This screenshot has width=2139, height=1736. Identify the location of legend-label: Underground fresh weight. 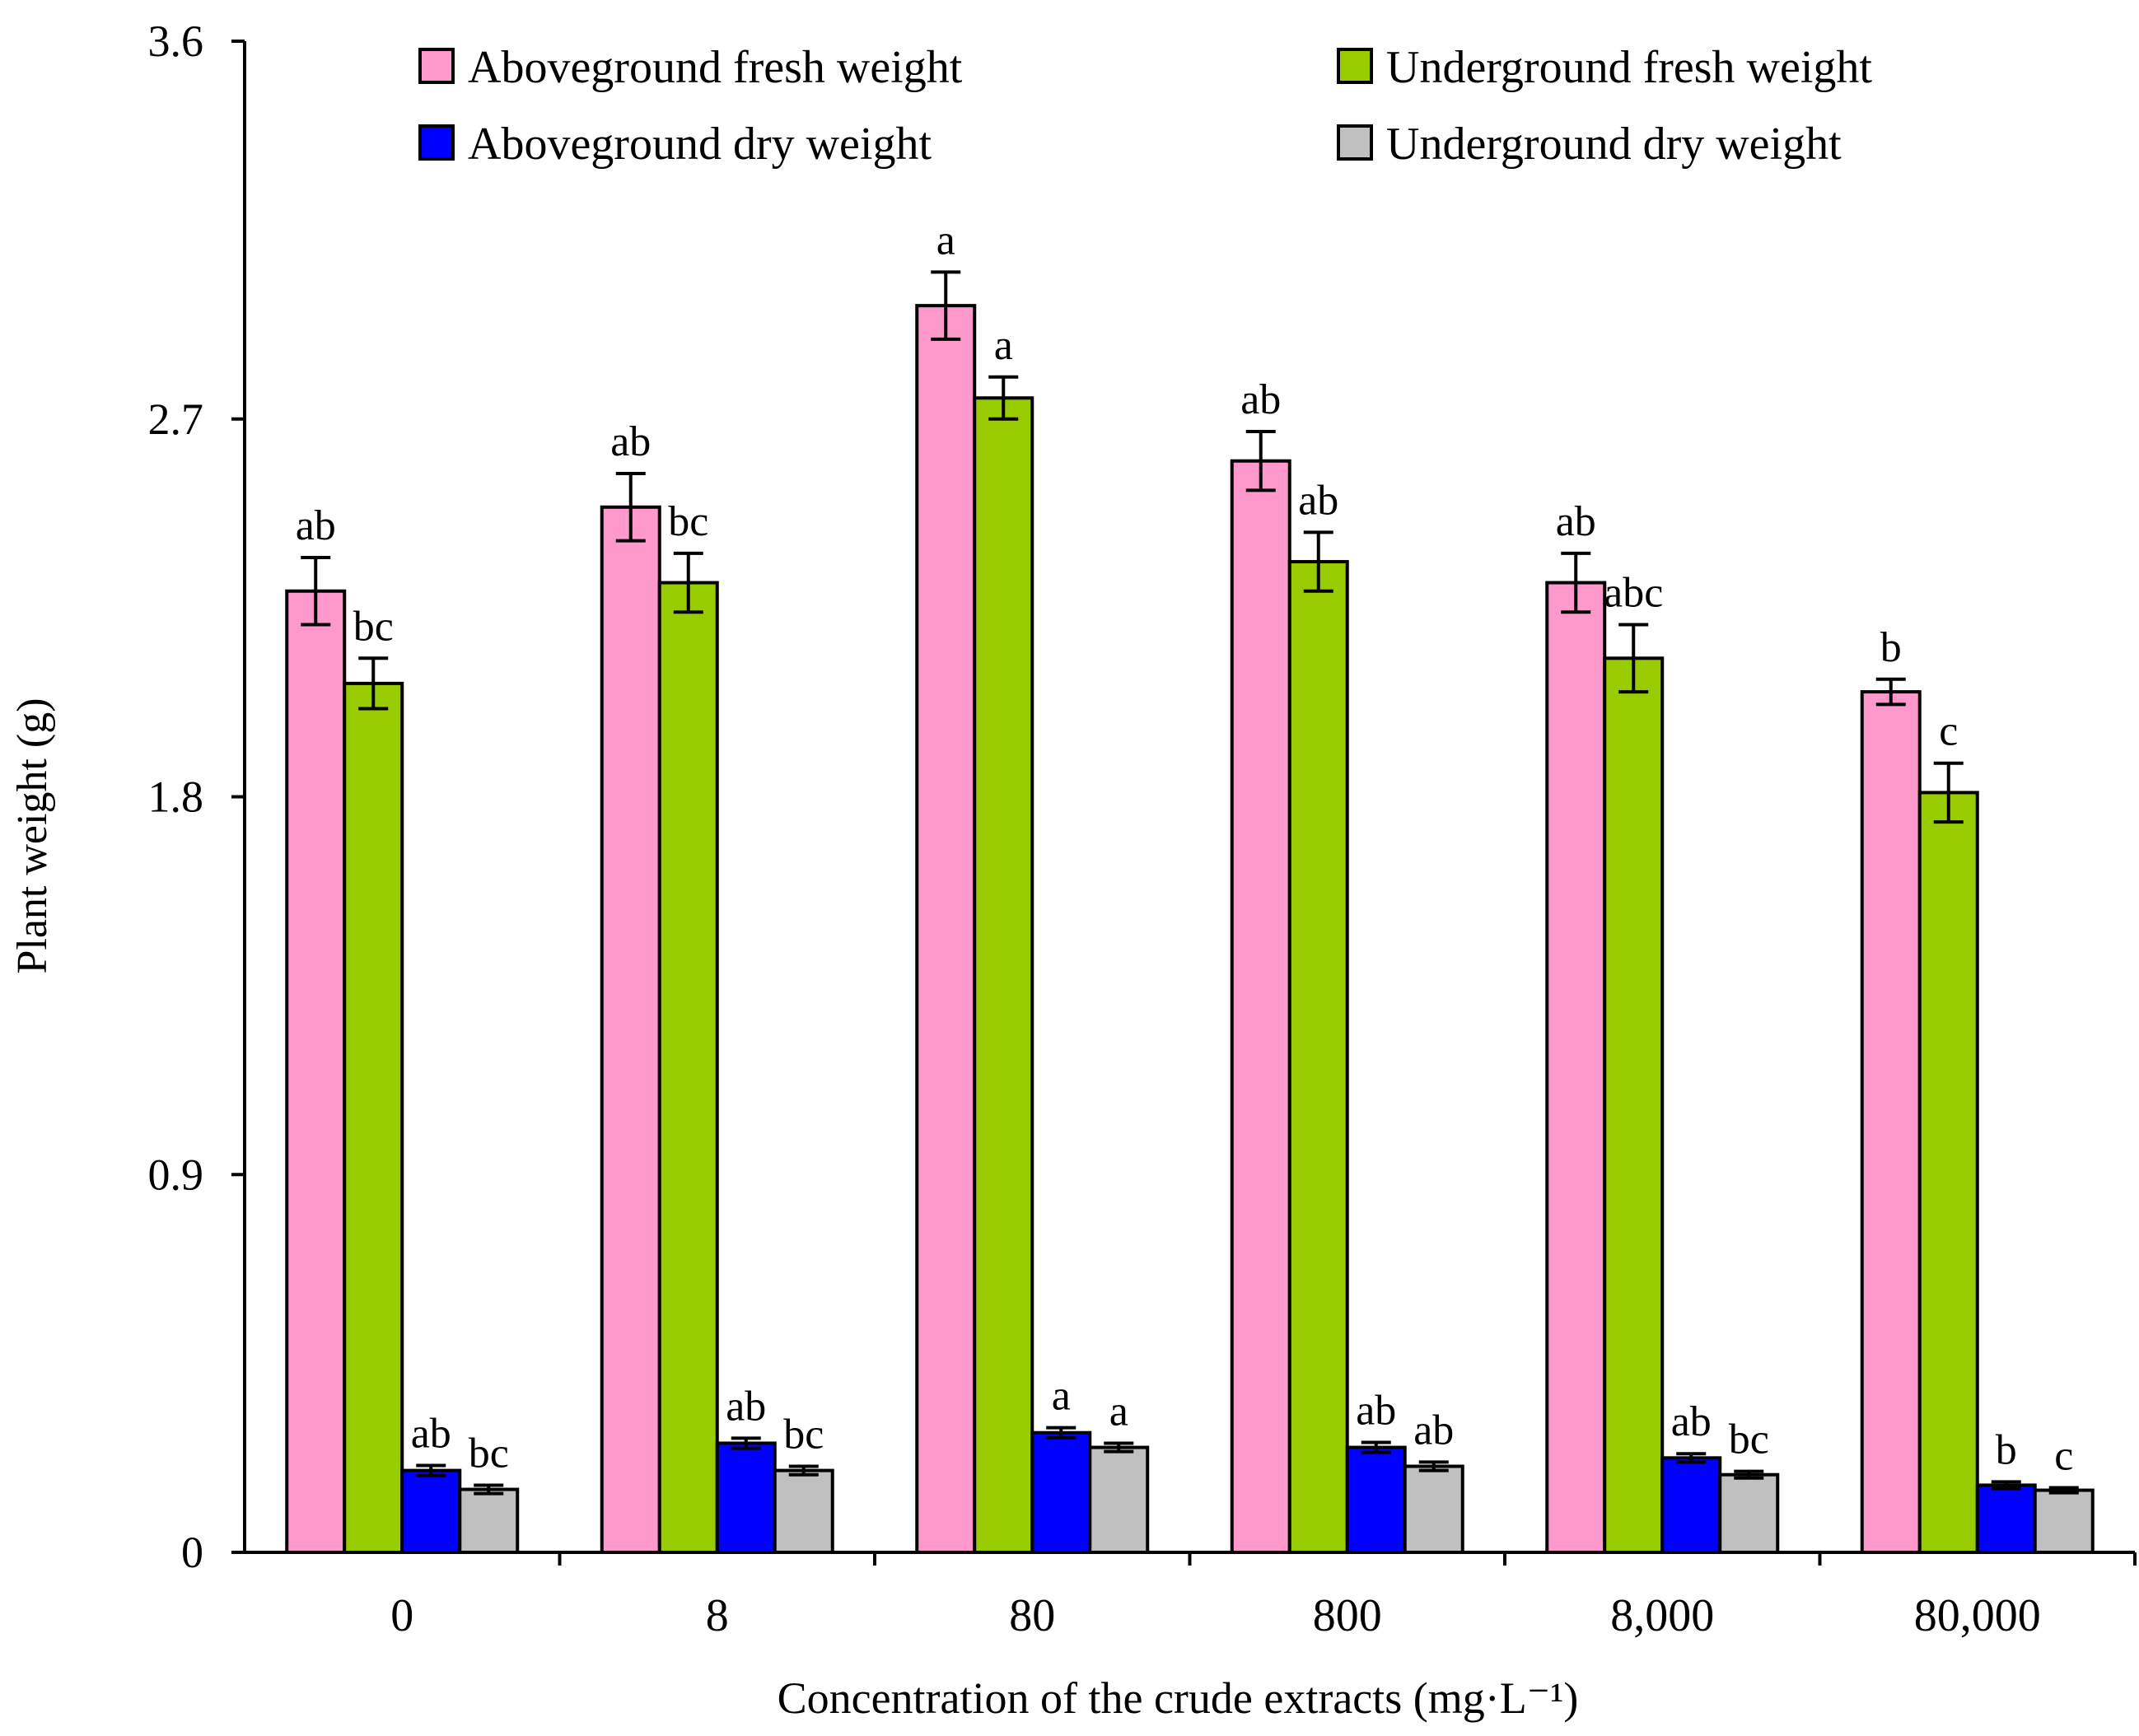
(1629, 67).